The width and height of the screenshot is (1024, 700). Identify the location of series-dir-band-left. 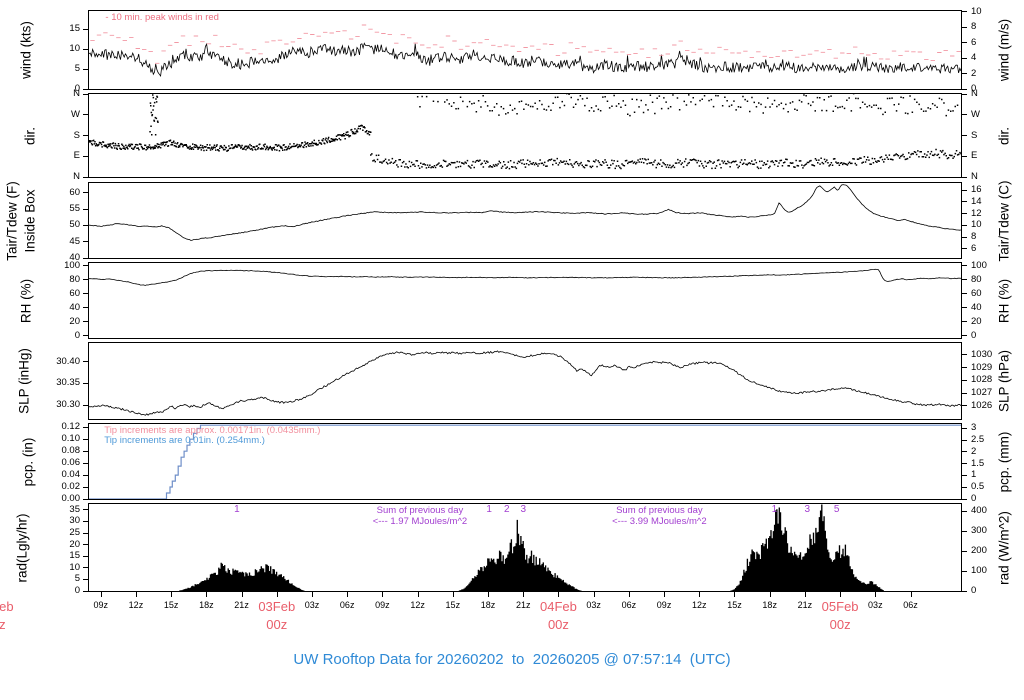
(230, 138).